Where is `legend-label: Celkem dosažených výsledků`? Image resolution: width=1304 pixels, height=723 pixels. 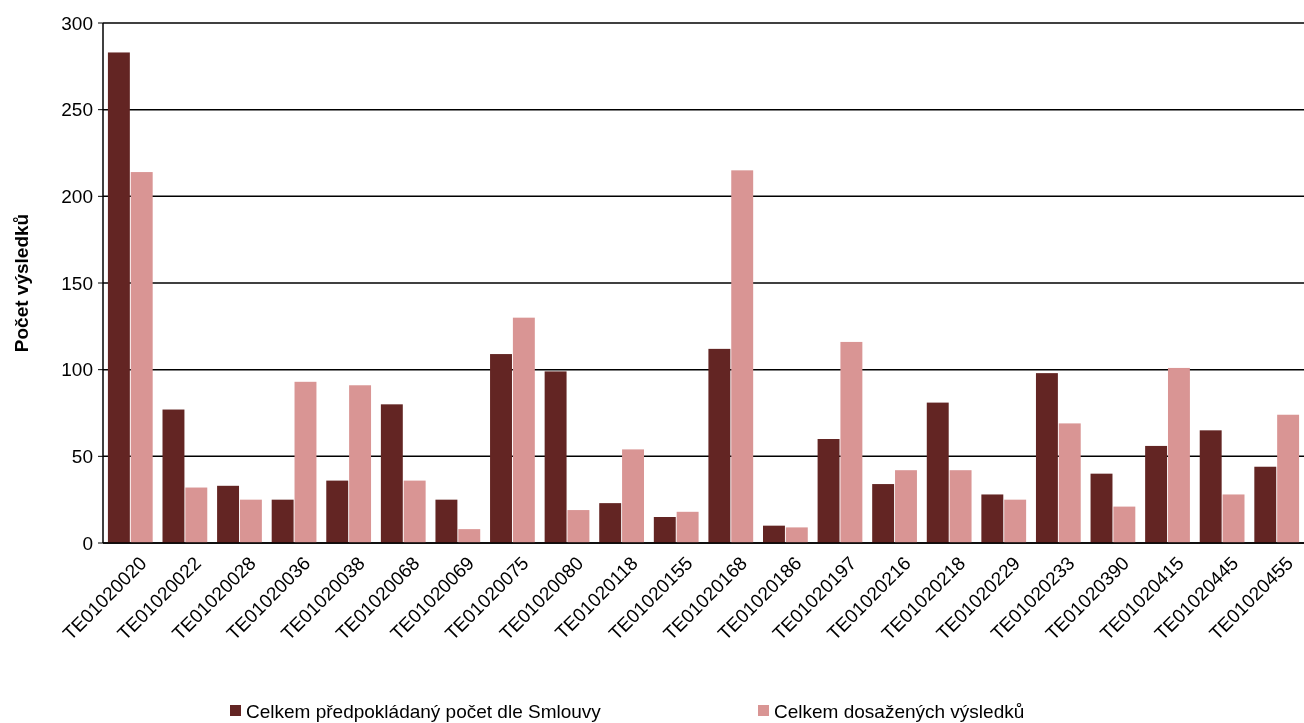 legend-label: Celkem dosažených výsledků is located at coordinates (899, 711).